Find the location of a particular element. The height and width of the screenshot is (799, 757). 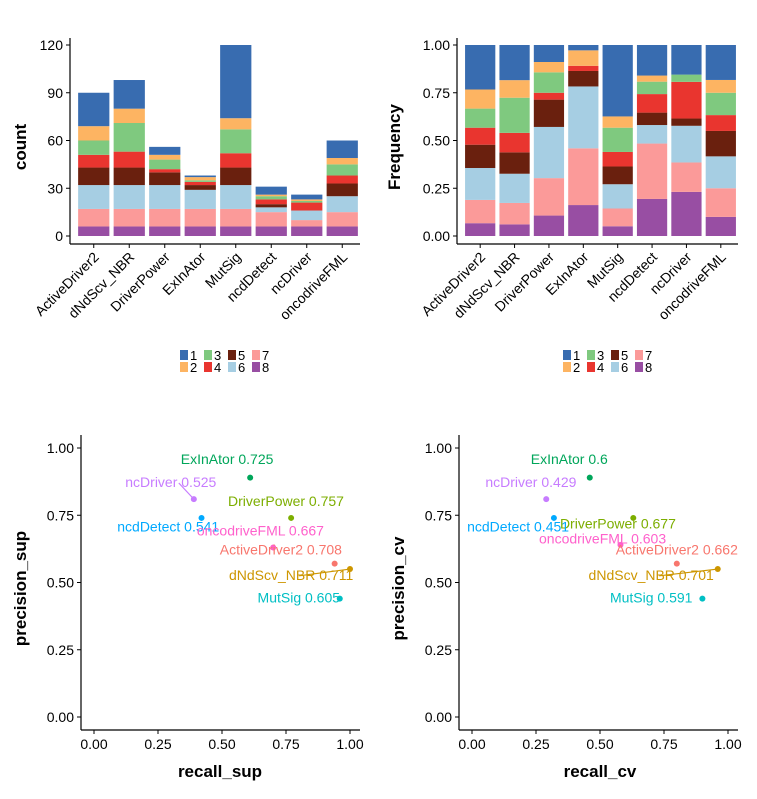

legend-label: 1 is located at coordinates (193, 355).